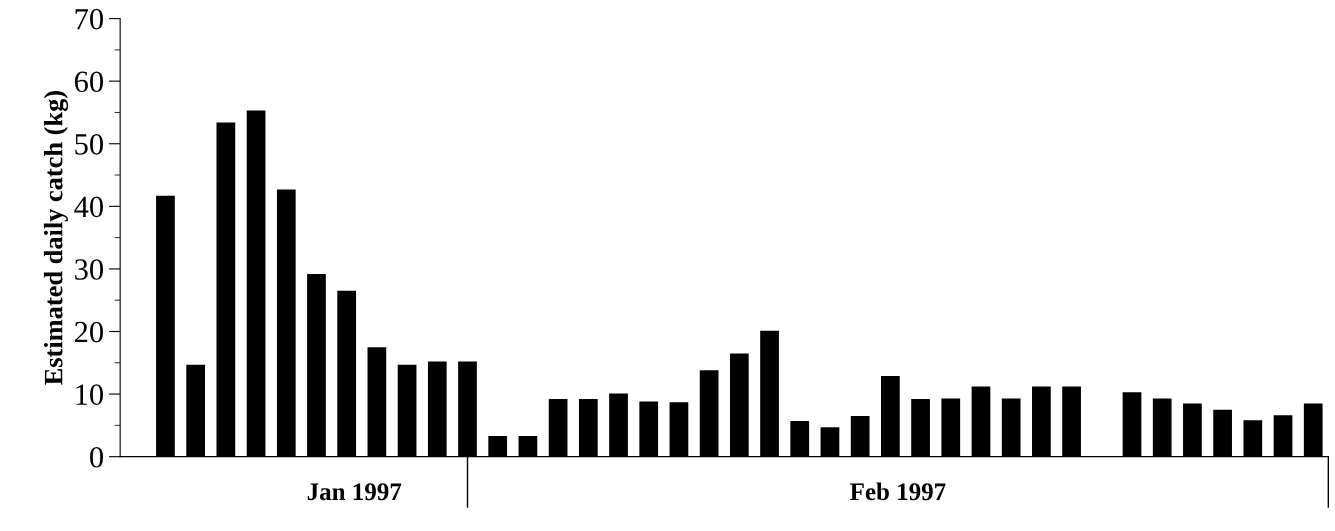 This screenshot has width=1335, height=531. I want to click on y-tick-label: 70, so click(89, 19).